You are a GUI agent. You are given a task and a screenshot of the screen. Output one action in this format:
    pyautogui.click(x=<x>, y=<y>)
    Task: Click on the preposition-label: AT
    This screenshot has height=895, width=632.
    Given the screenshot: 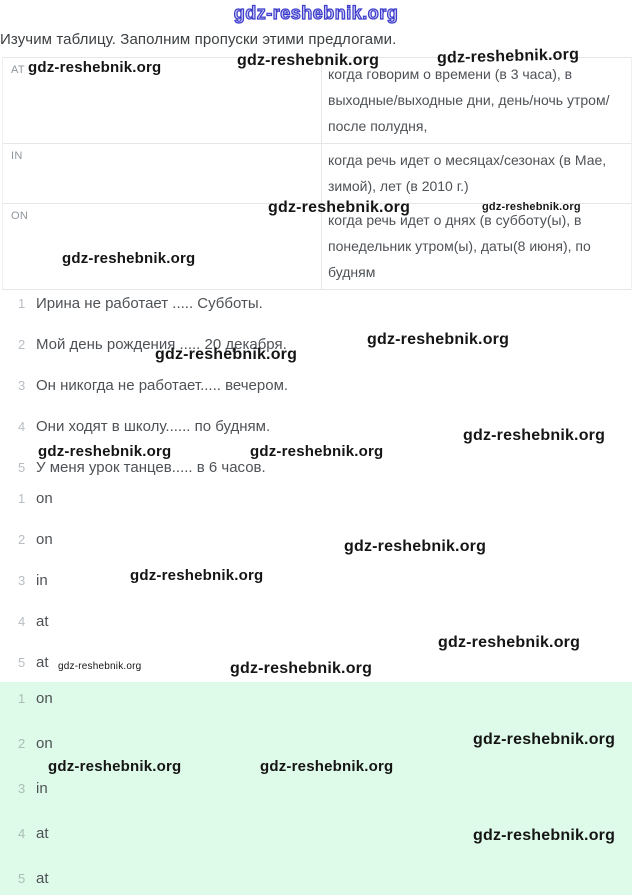 What is the action you would take?
    pyautogui.click(x=18, y=70)
    